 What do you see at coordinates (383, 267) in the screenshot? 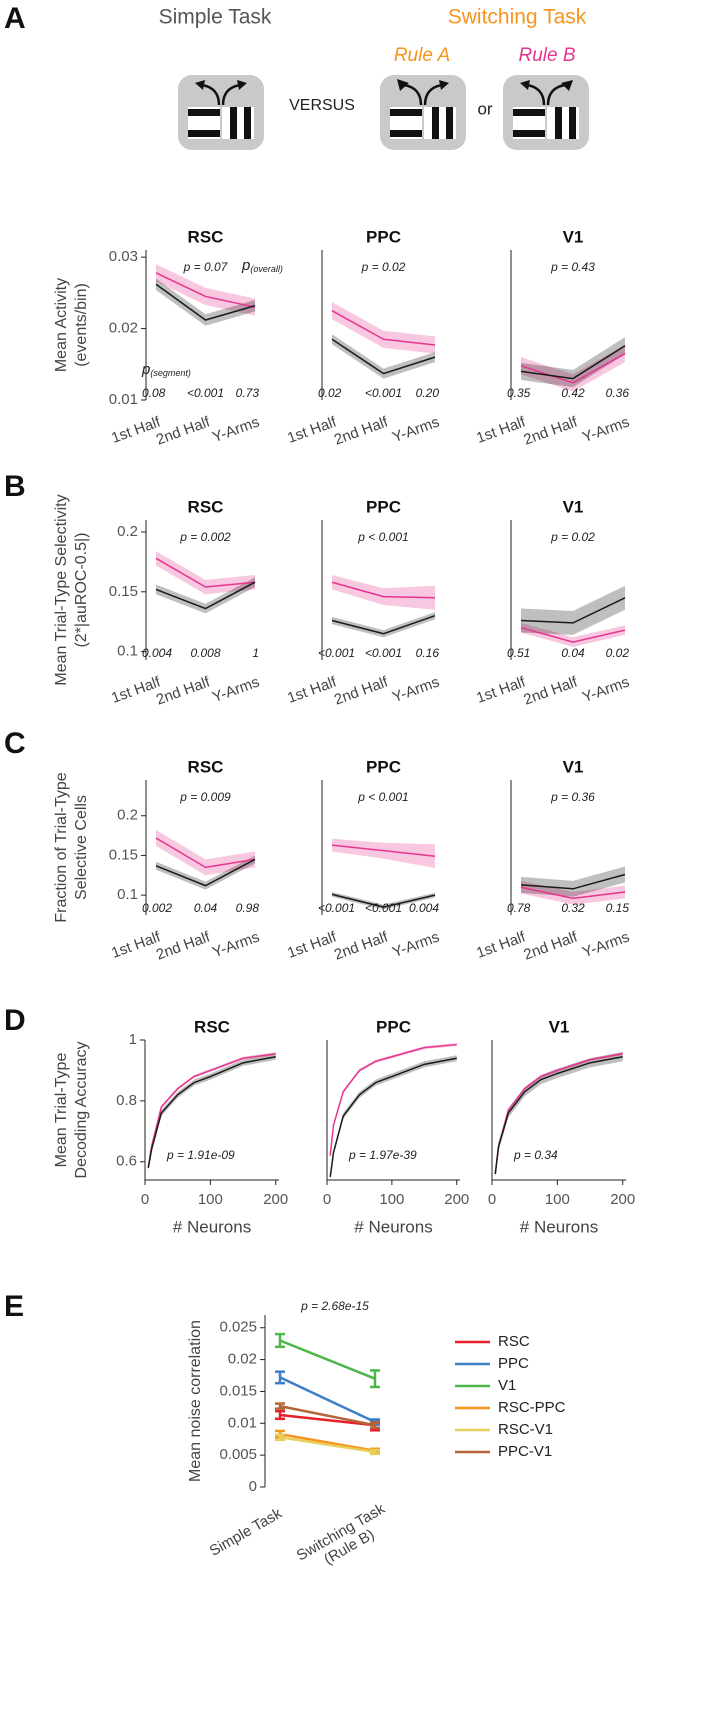
I see `p-value: p = 0.02` at bounding box center [383, 267].